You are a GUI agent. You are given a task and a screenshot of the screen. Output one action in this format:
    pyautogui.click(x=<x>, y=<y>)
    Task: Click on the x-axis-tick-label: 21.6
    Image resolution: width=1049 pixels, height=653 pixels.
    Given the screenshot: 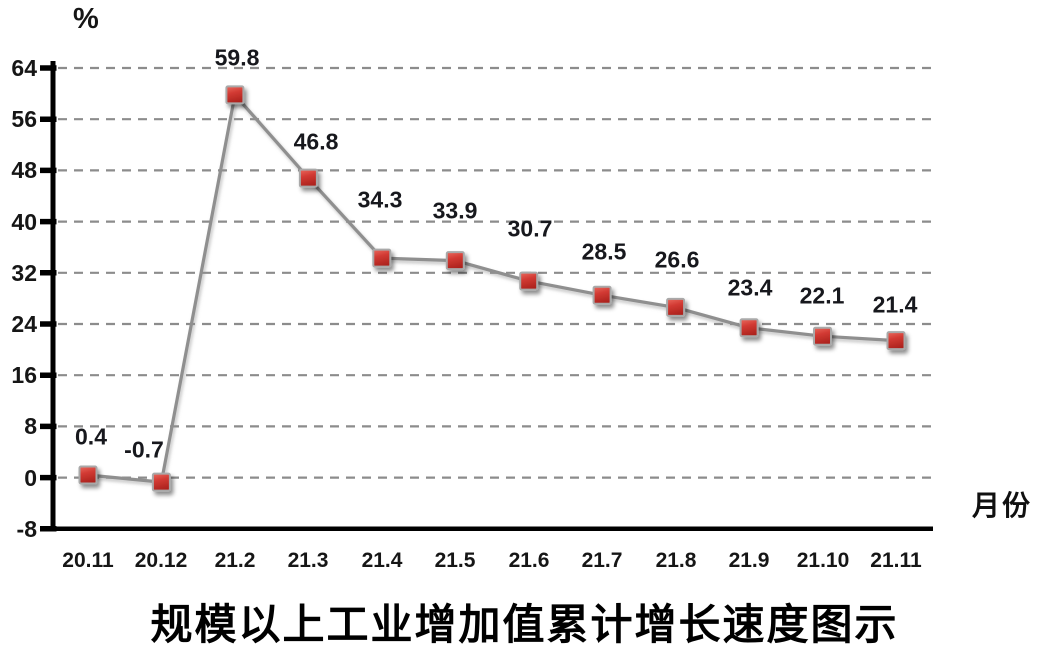 What is the action you would take?
    pyautogui.click(x=529, y=560)
    